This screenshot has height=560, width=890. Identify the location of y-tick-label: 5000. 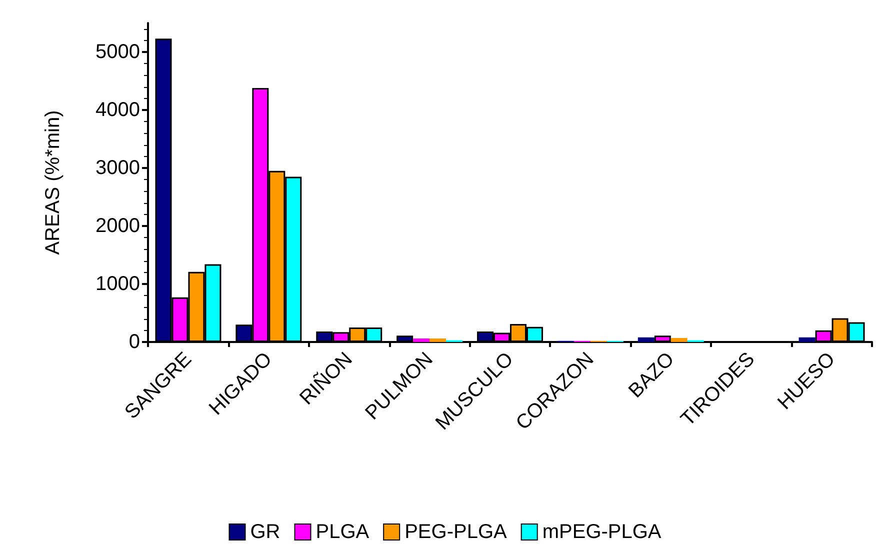
(118, 52).